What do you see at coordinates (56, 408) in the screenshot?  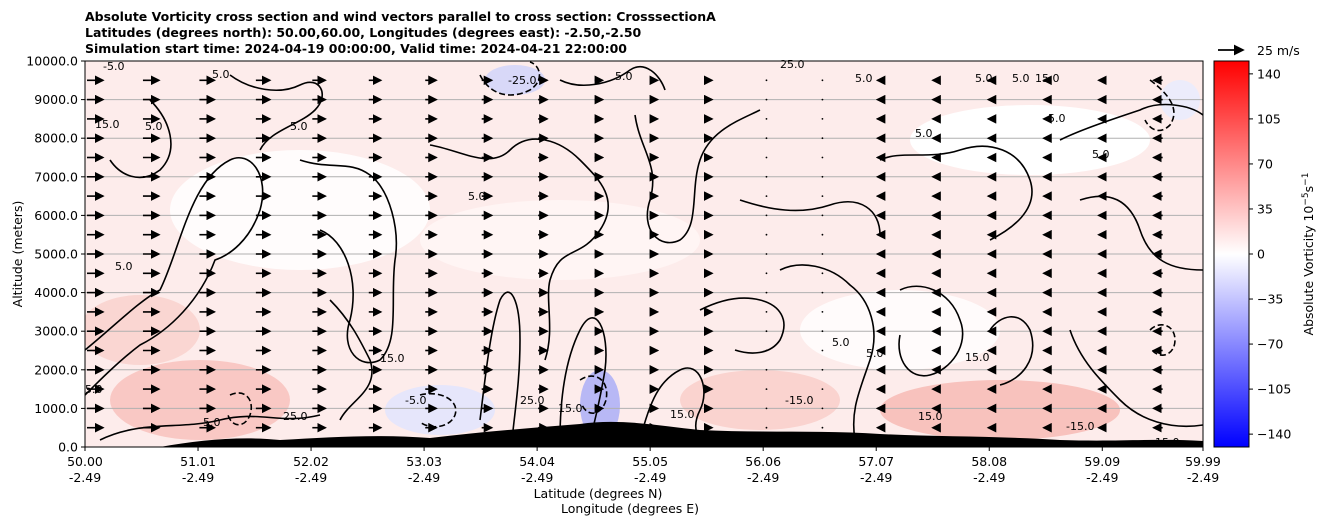 I see `y-tick-label: 1000.0` at bounding box center [56, 408].